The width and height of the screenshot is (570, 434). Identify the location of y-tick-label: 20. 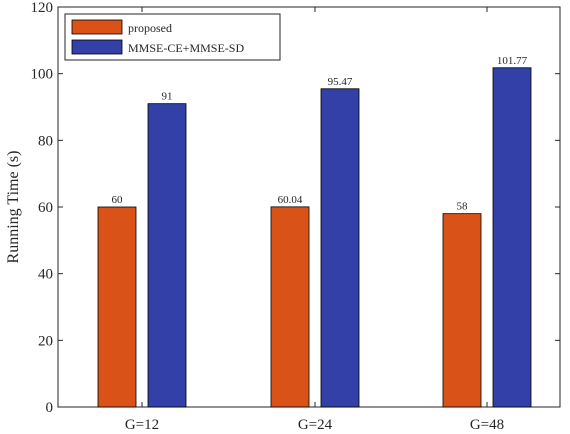
(45, 341).